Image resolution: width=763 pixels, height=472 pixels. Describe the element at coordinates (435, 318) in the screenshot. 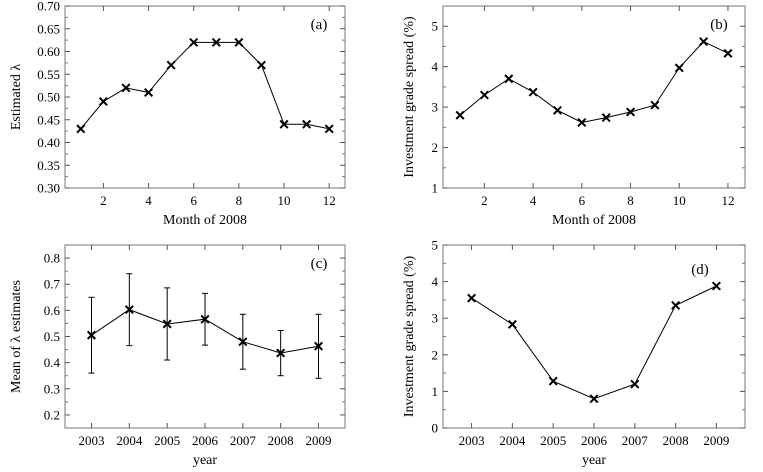

I see `y-tick-label: 3` at that location.